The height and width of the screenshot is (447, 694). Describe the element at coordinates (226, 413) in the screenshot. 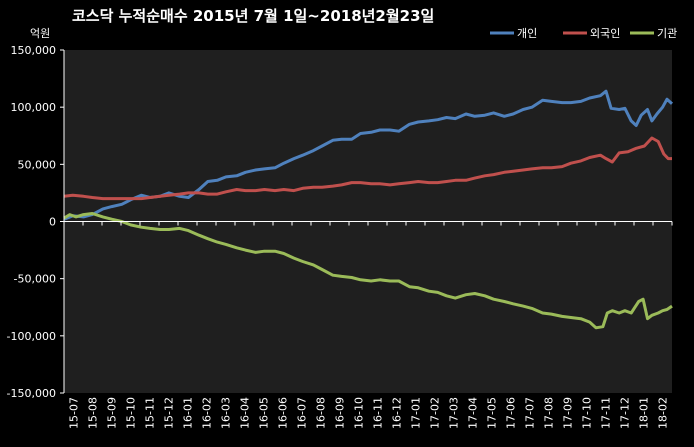

I see `x-tick-label: 16-03` at that location.